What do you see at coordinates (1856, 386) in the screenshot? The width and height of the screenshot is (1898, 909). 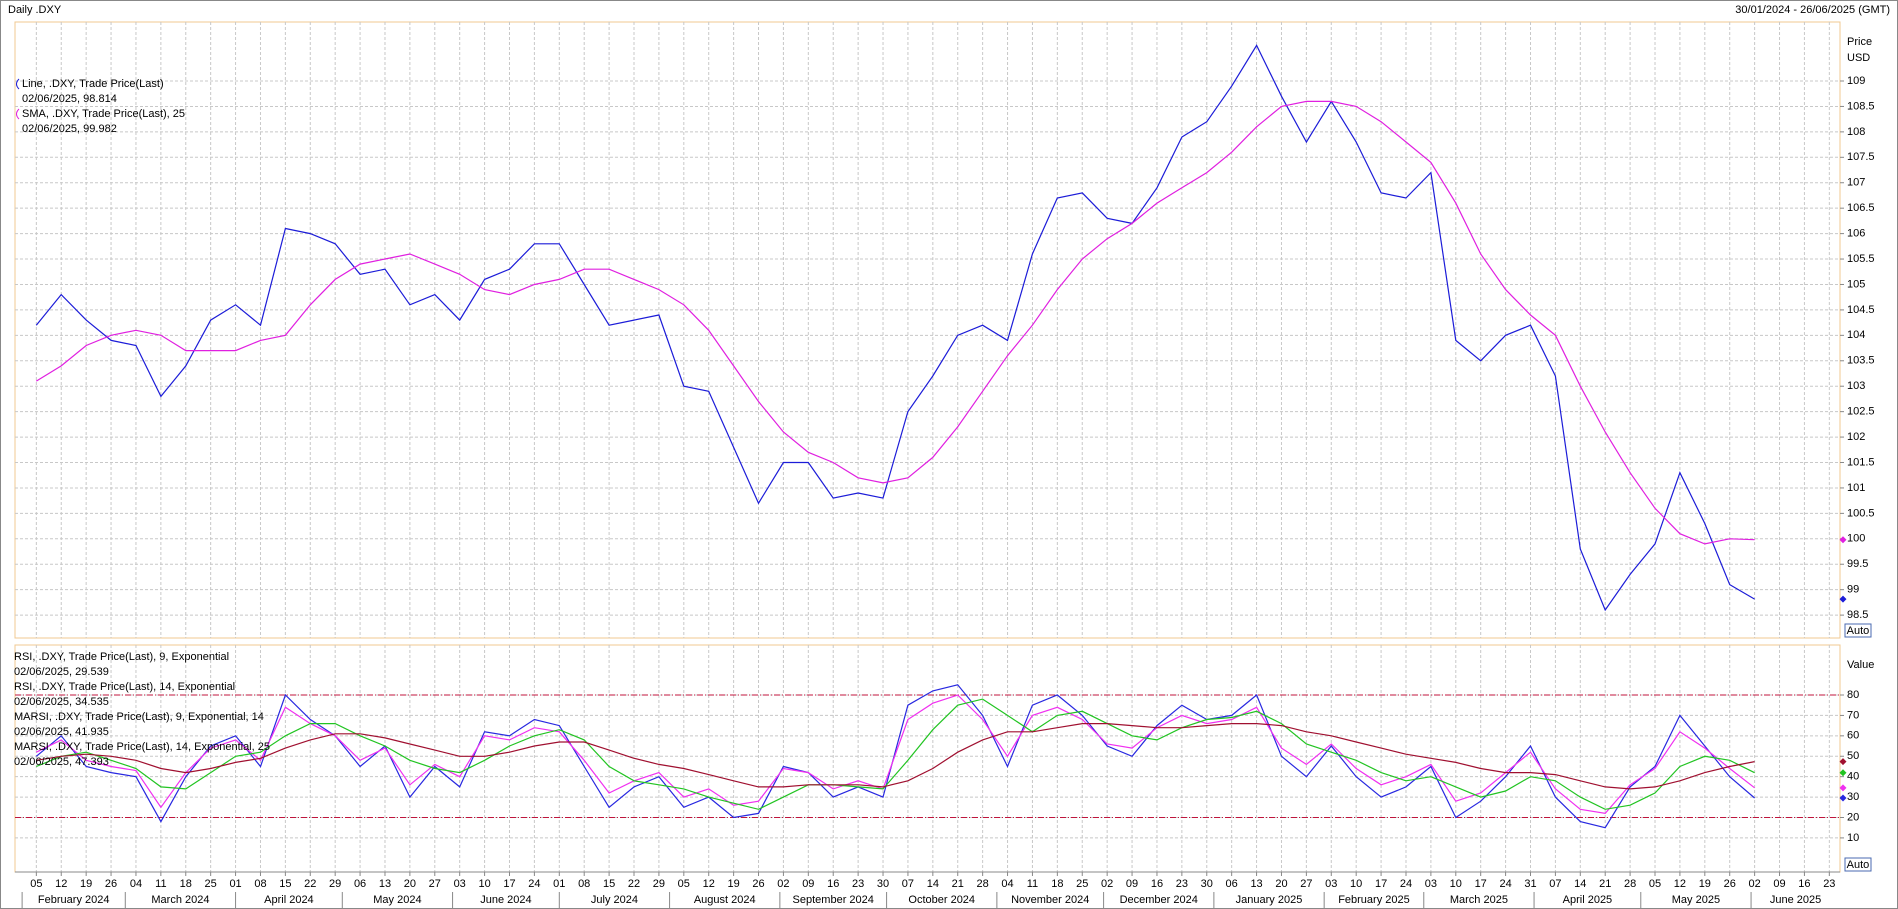 I see `y-tick-label: 103` at bounding box center [1856, 386].